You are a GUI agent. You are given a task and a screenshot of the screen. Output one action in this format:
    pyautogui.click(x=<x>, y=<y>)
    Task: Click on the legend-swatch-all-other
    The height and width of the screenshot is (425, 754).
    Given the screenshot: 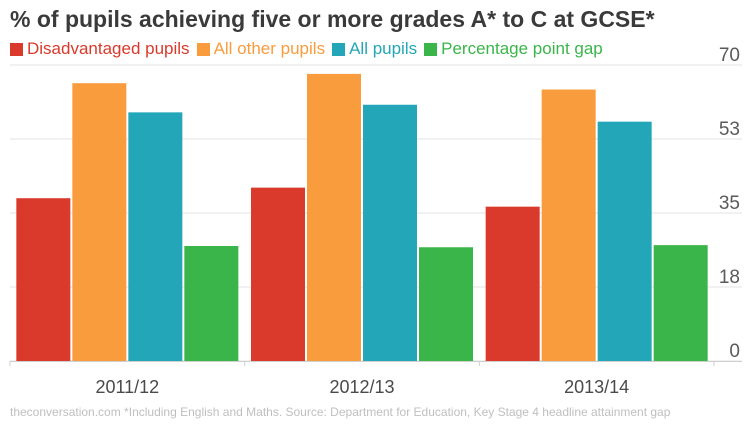 What is the action you would take?
    pyautogui.click(x=203, y=49)
    